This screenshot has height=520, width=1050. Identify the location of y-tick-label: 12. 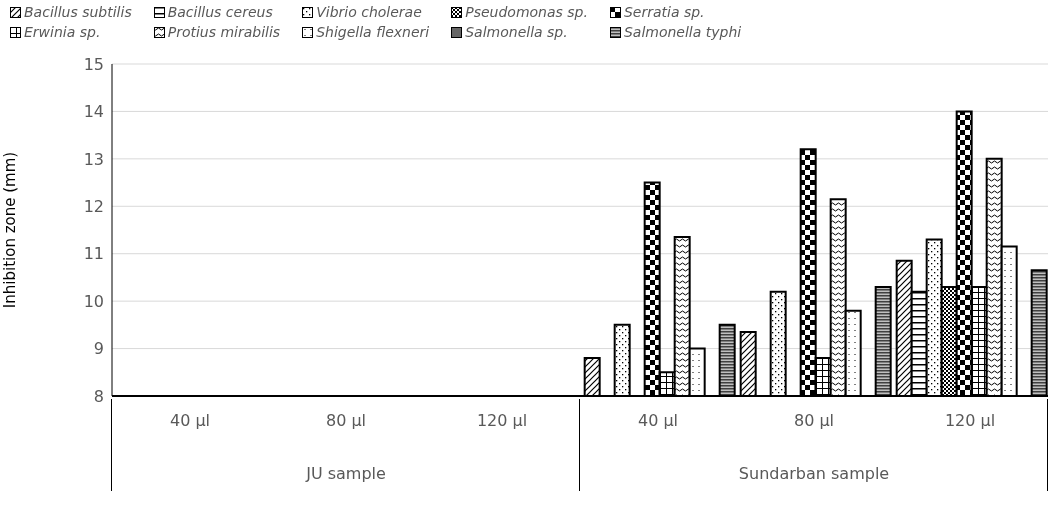
(93, 206).